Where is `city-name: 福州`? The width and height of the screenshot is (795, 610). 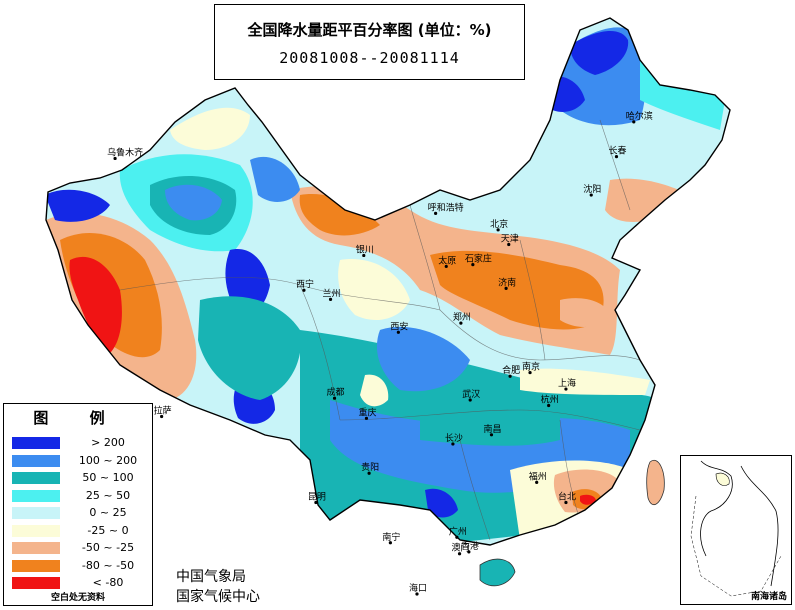 city-name: 福州 is located at coordinates (538, 476).